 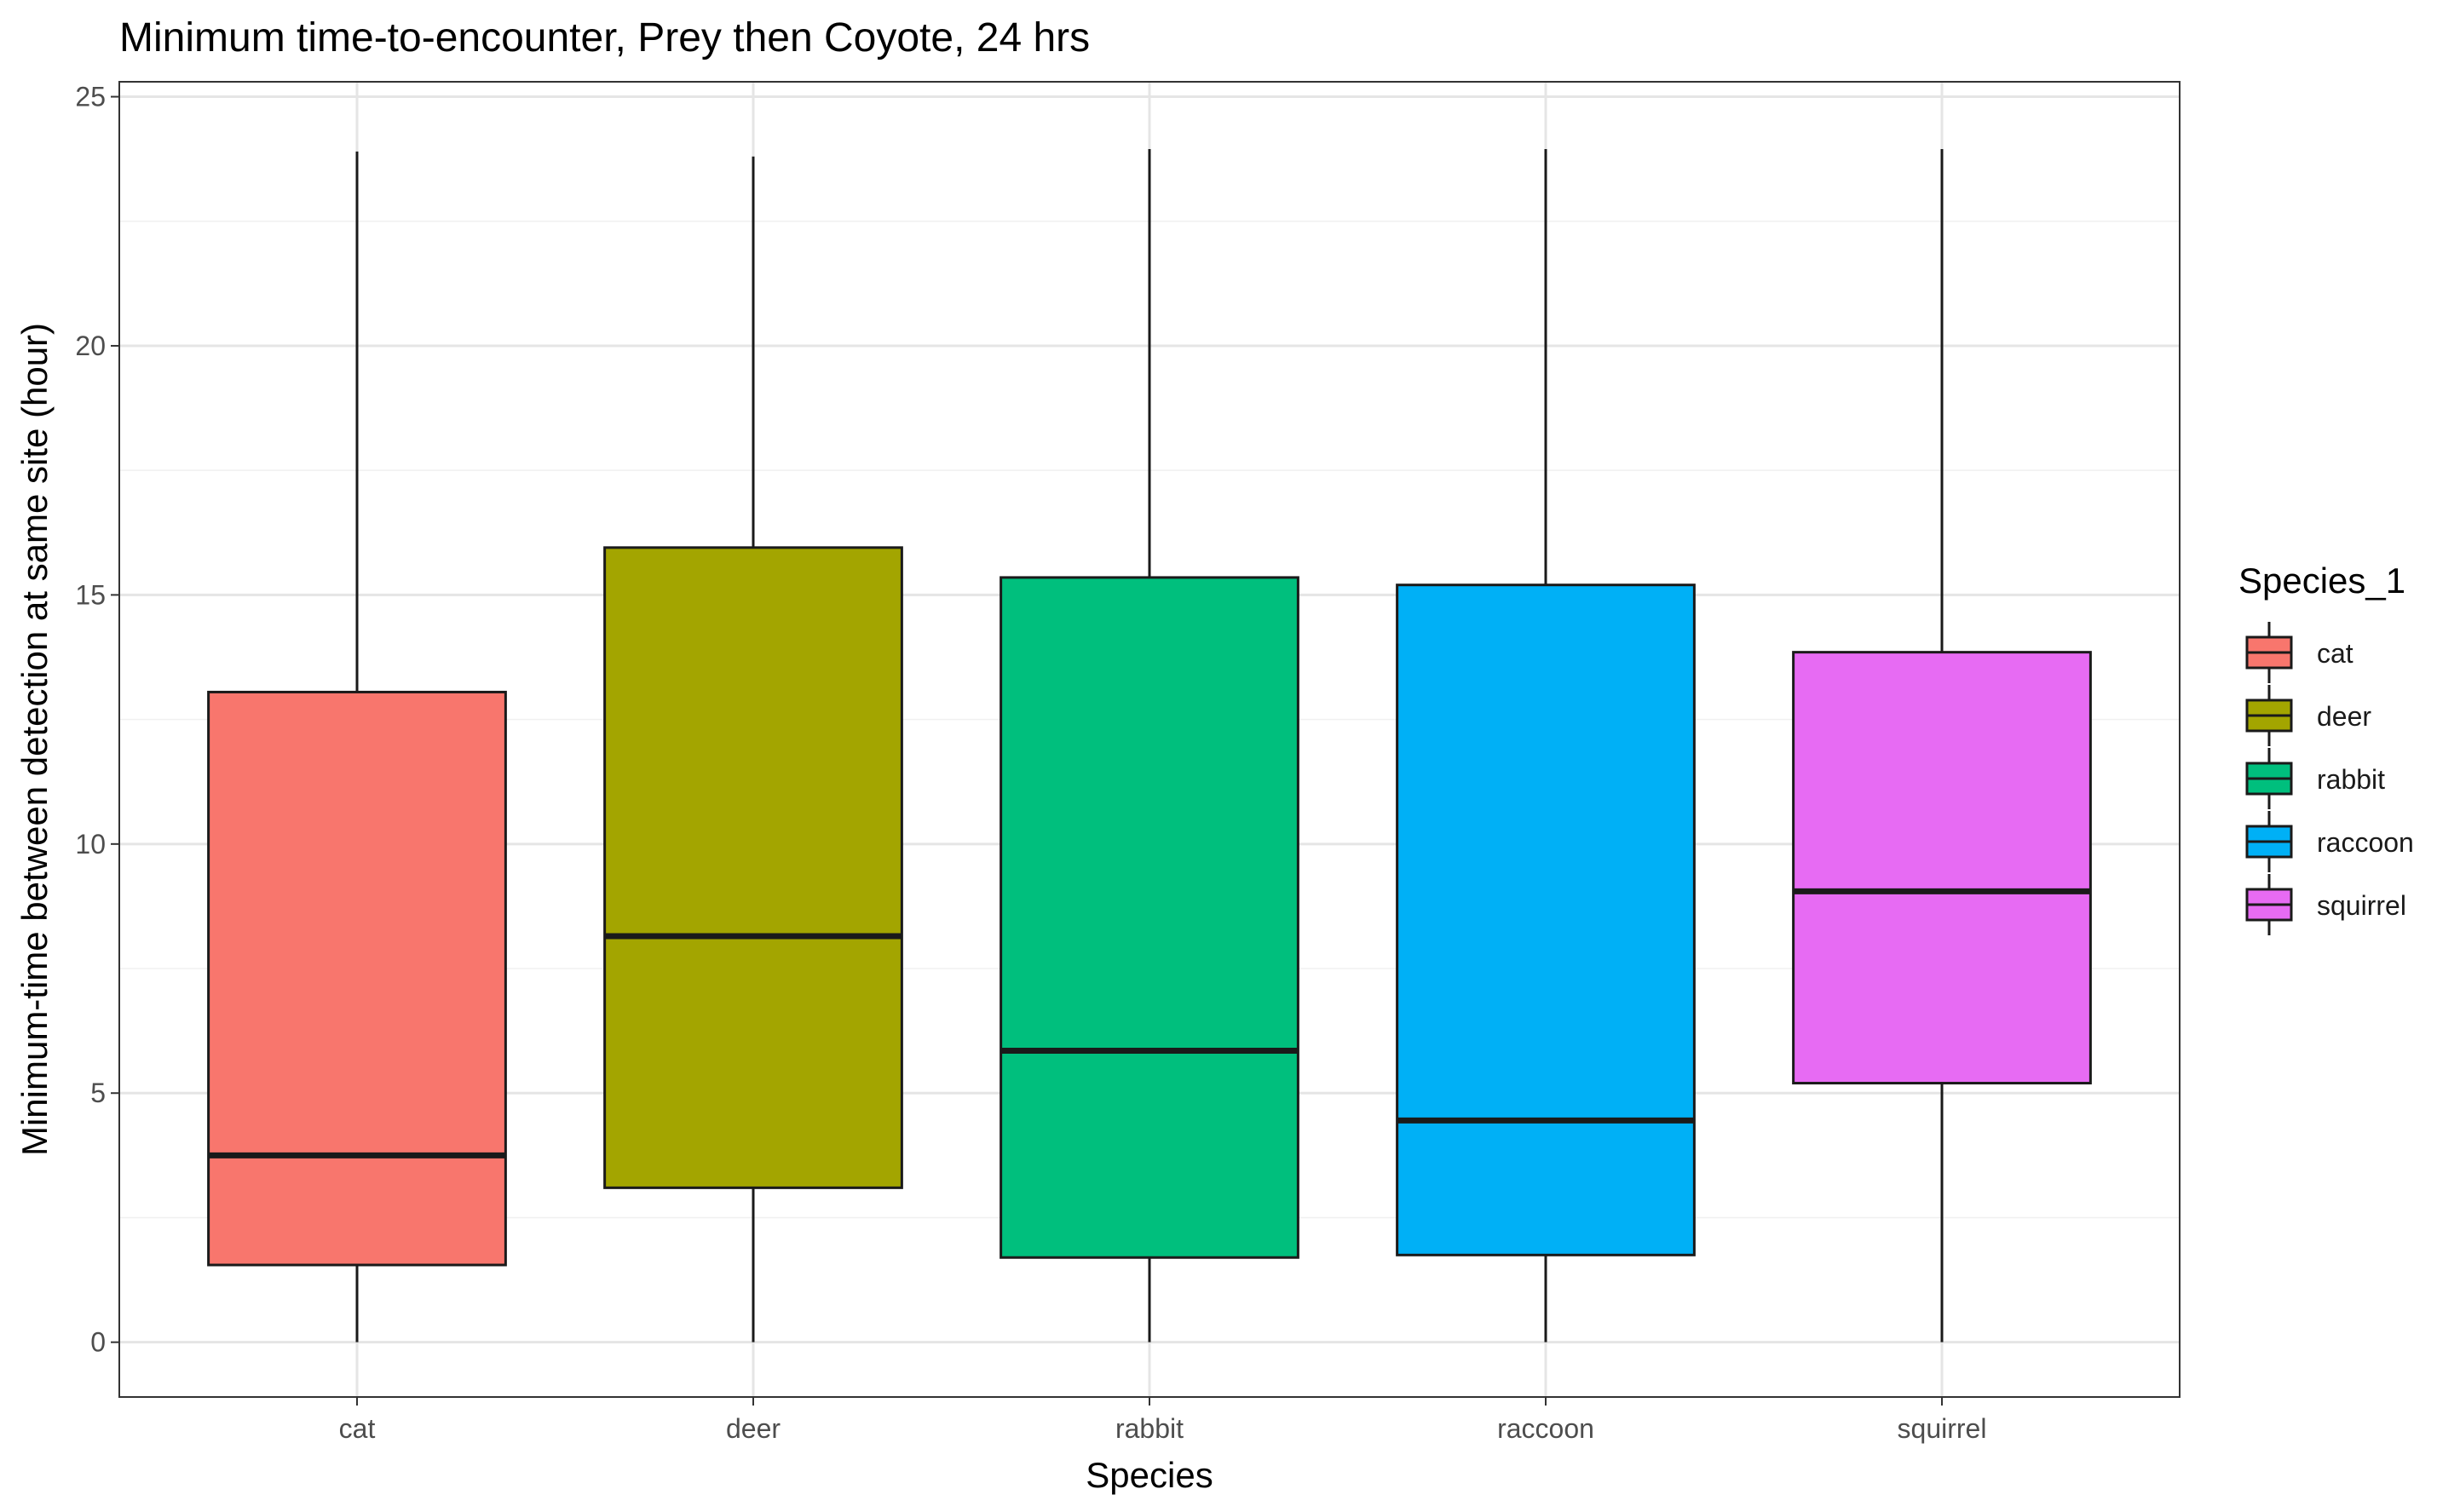 What do you see at coordinates (2361, 905) in the screenshot?
I see `legend-label: squirrel` at bounding box center [2361, 905].